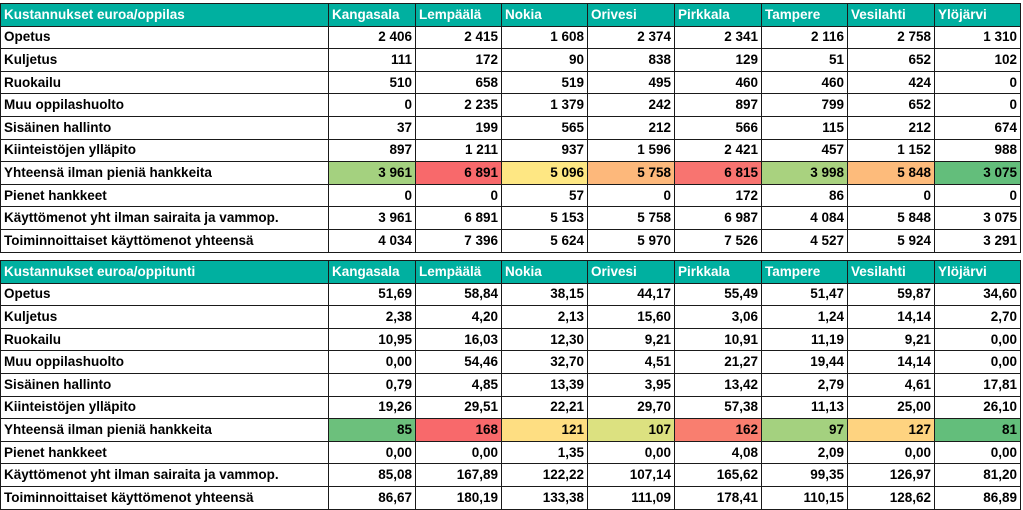 This screenshot has width=1023, height=510. What do you see at coordinates (164, 272) in the screenshot?
I see `table-title: Kustannukset euroa/oppitunti` at bounding box center [164, 272].